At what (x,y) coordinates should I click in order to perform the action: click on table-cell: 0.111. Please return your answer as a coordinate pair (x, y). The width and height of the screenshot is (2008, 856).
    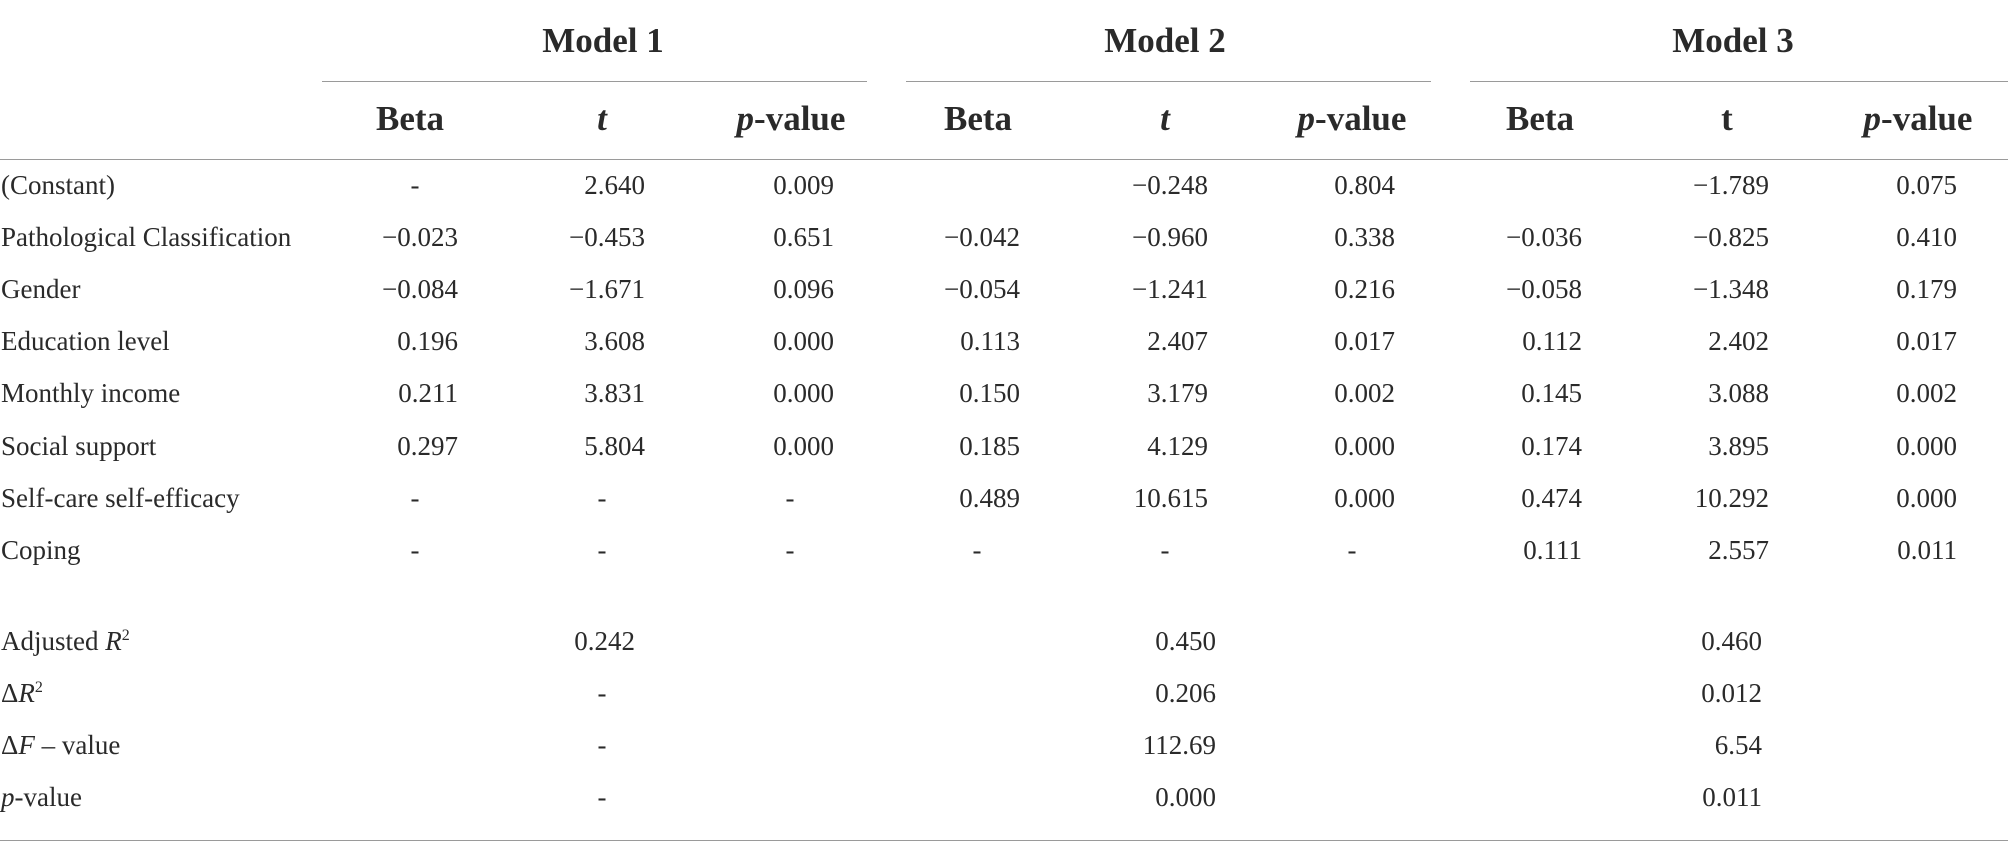
    Looking at the image, I should click on (1552, 549).